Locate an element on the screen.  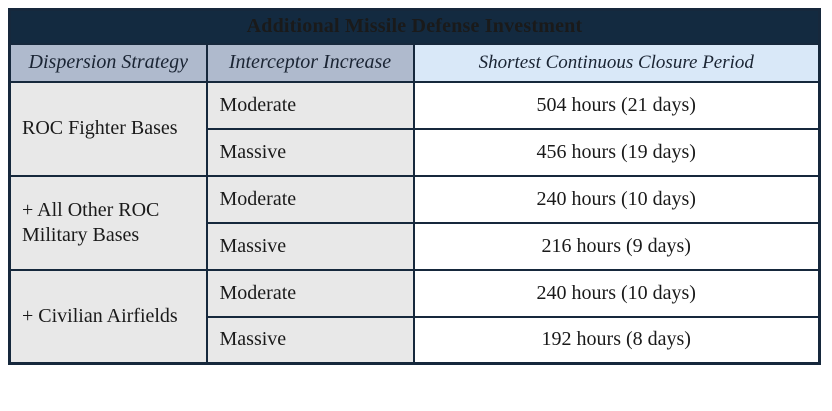
col-header-interceptor-increase: Interceptor Increase is located at coordinates (310, 62).